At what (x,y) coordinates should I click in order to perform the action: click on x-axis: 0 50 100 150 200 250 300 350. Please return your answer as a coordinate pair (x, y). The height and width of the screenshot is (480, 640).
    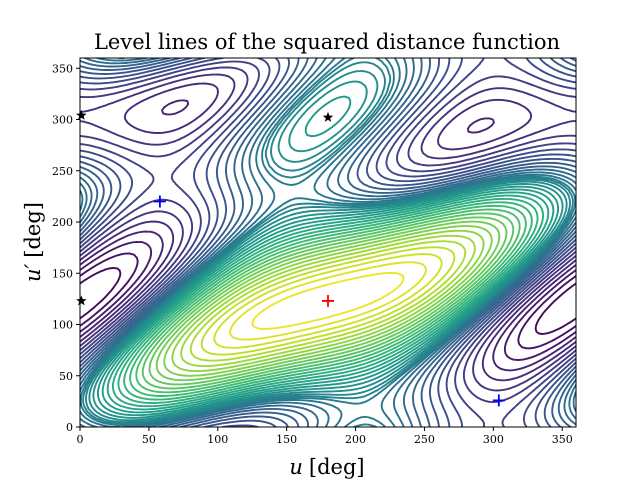
    Looking at the image, I should click on (325, 436).